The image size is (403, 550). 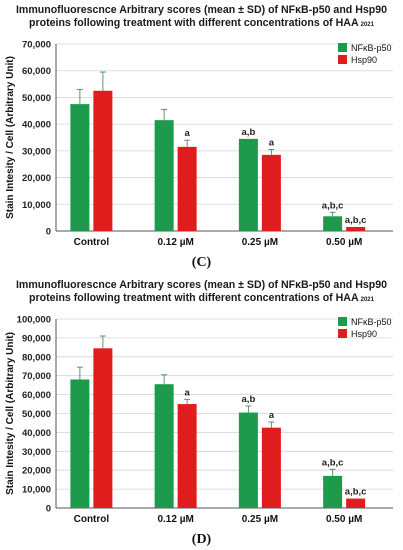 What do you see at coordinates (201, 539) in the screenshot?
I see `panel-label-d: (D)` at bounding box center [201, 539].